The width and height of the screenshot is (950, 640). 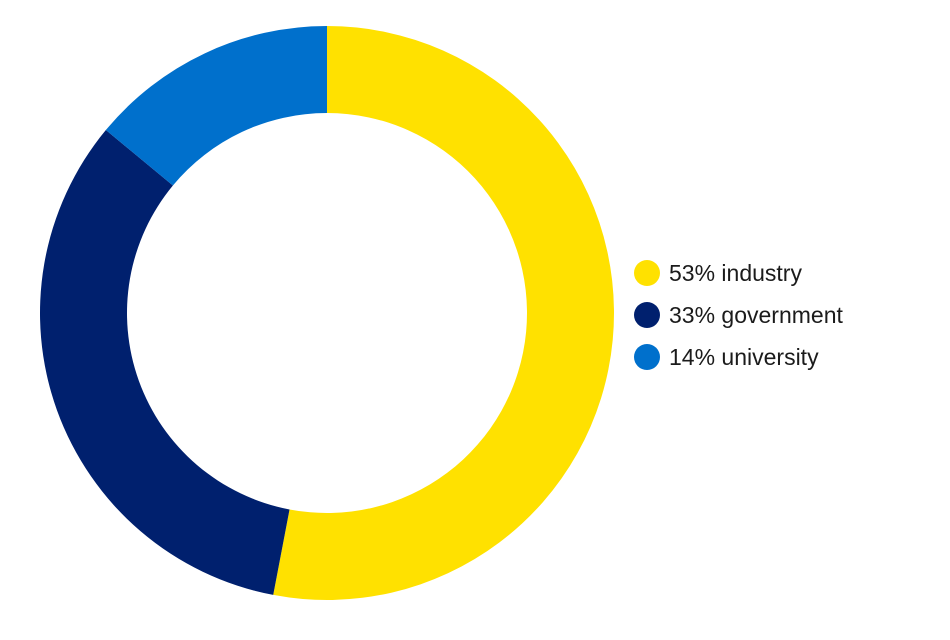 I want to click on legend-label-university: 14% university, so click(x=744, y=356).